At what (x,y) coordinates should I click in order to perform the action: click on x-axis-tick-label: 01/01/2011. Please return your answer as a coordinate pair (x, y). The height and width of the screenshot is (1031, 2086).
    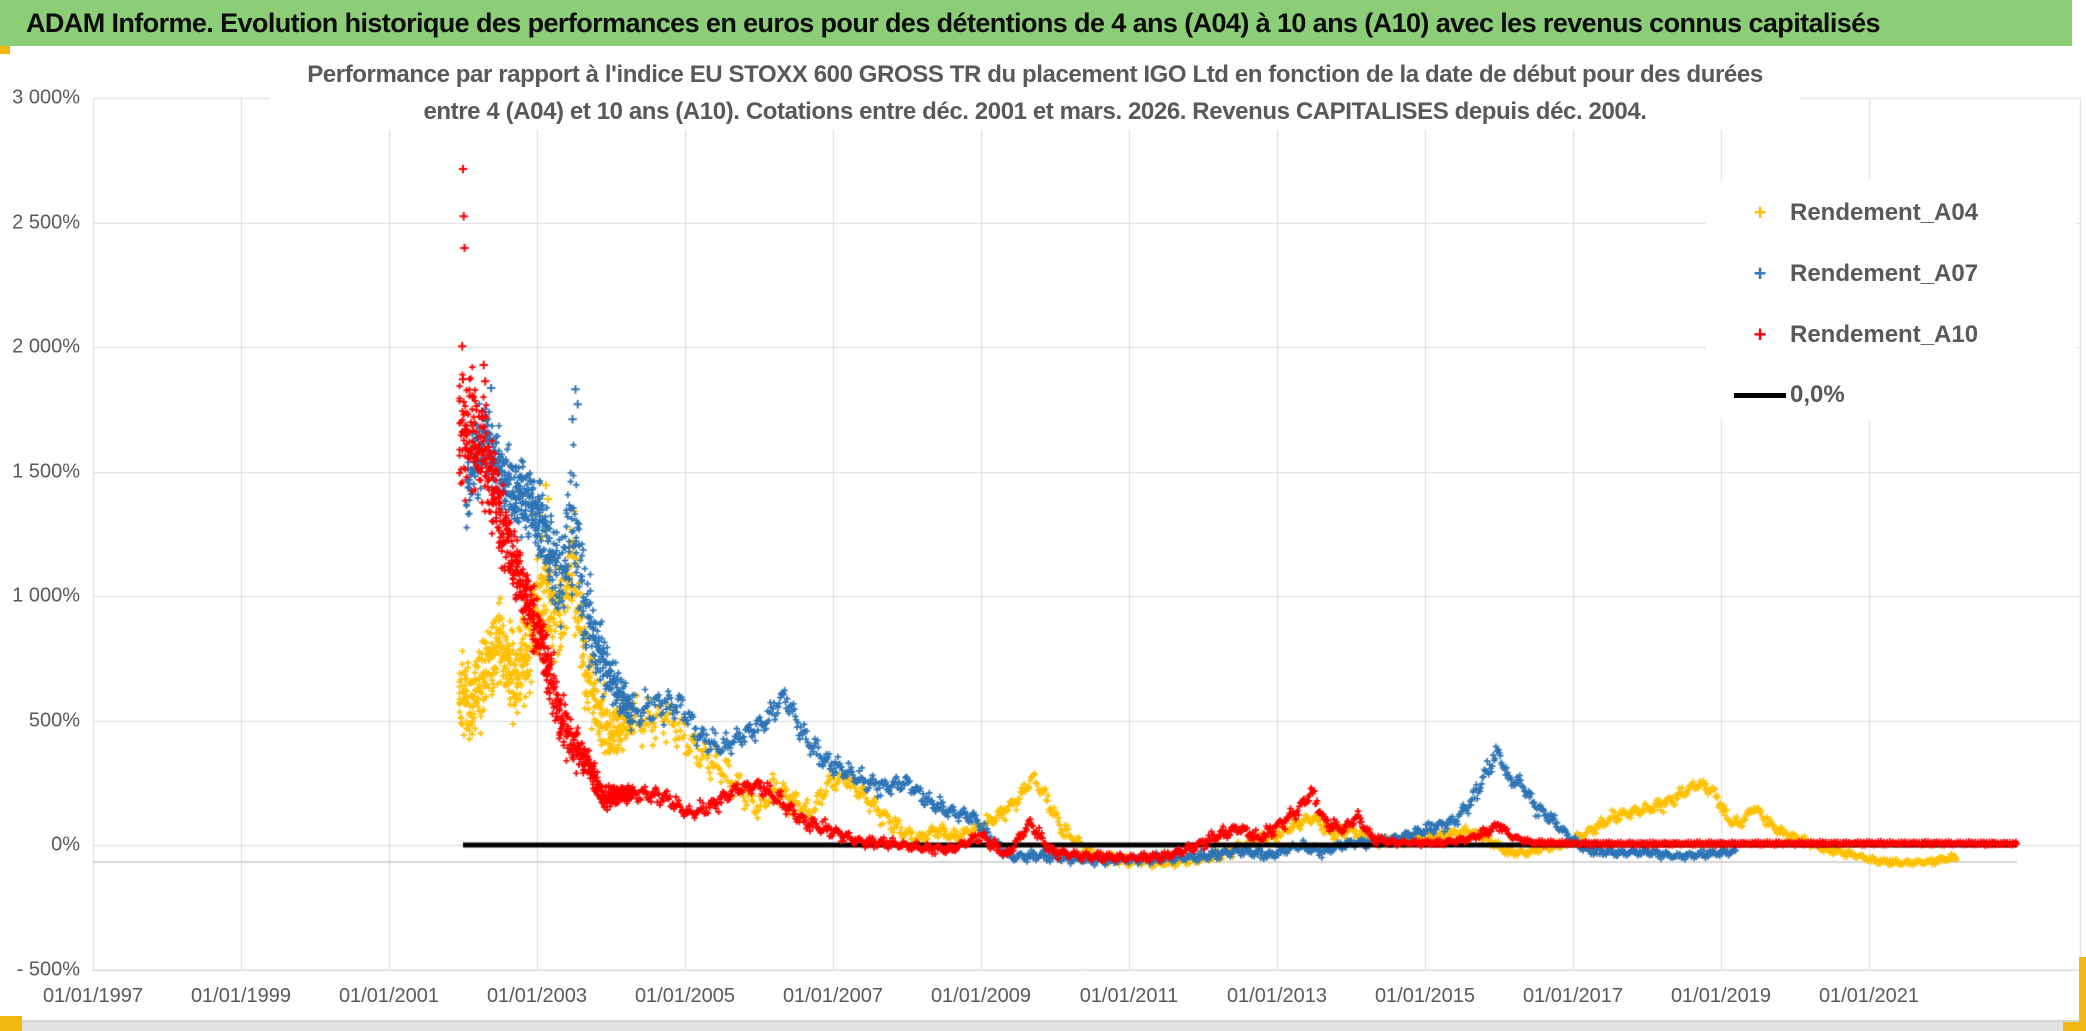
    Looking at the image, I should click on (1129, 996).